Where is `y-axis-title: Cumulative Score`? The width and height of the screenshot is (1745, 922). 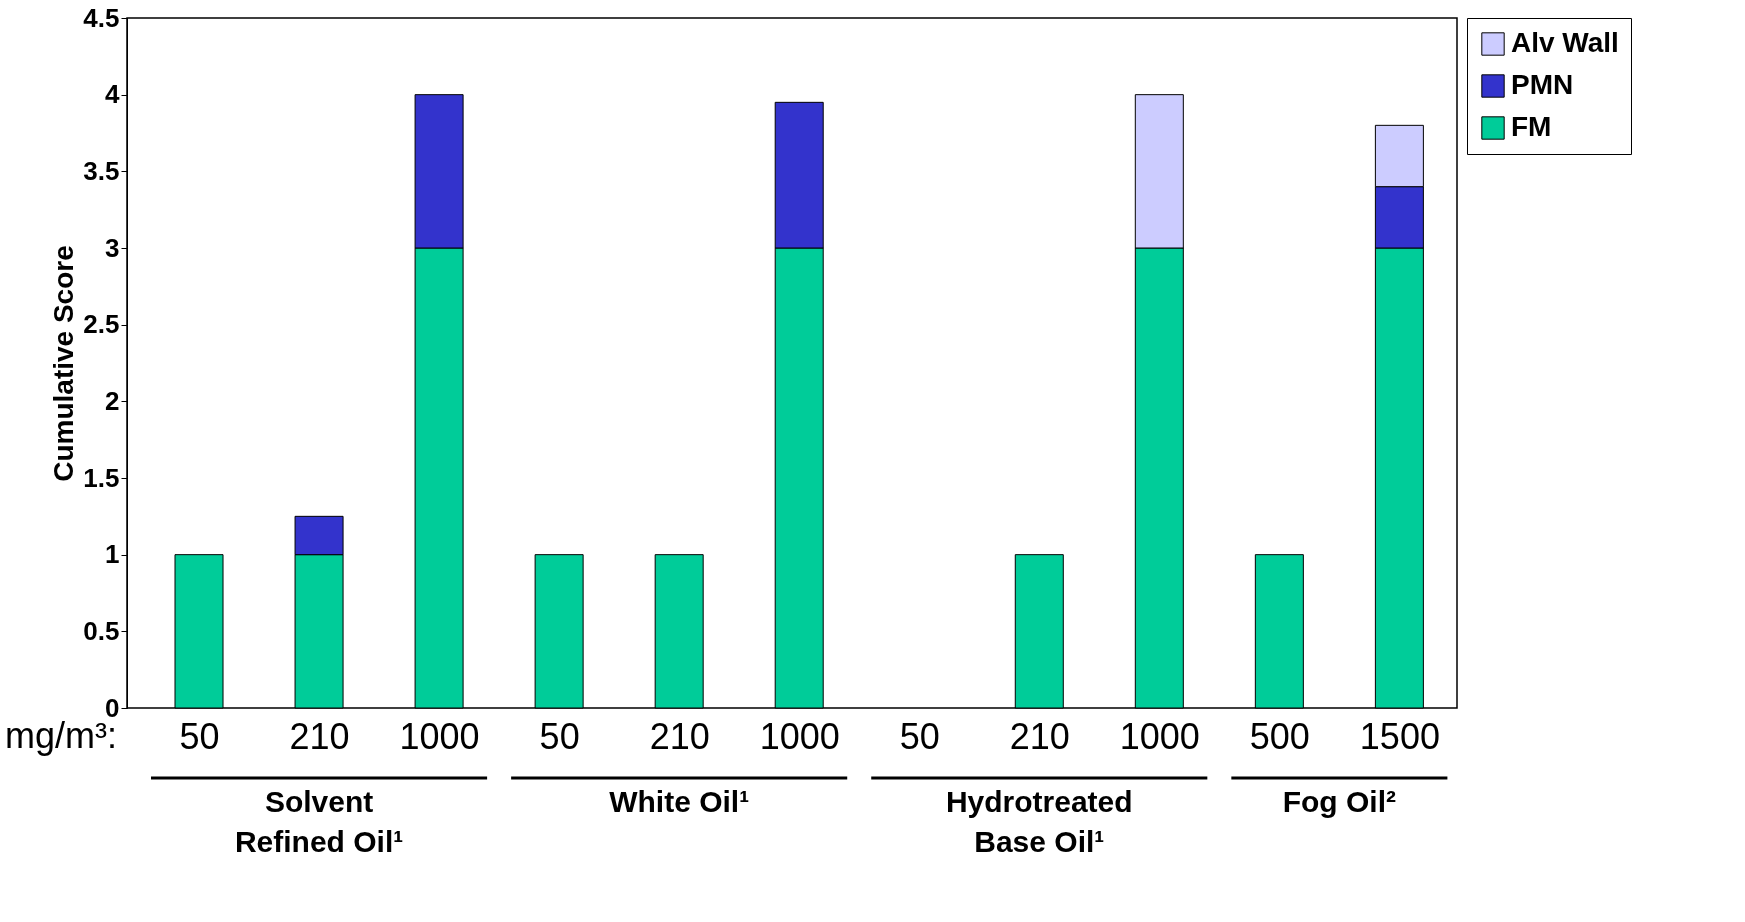
y-axis-title: Cumulative Score is located at coordinates (64, 363).